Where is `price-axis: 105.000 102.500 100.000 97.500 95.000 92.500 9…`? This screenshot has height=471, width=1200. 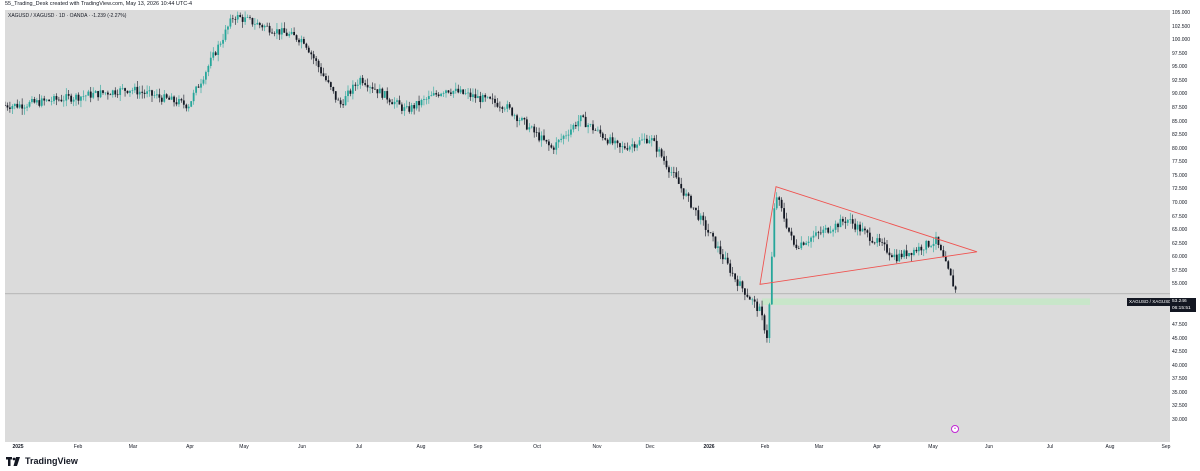 price-axis: 105.000 102.500 100.000 97.500 95.000 92.500 9… is located at coordinates (1185, 226).